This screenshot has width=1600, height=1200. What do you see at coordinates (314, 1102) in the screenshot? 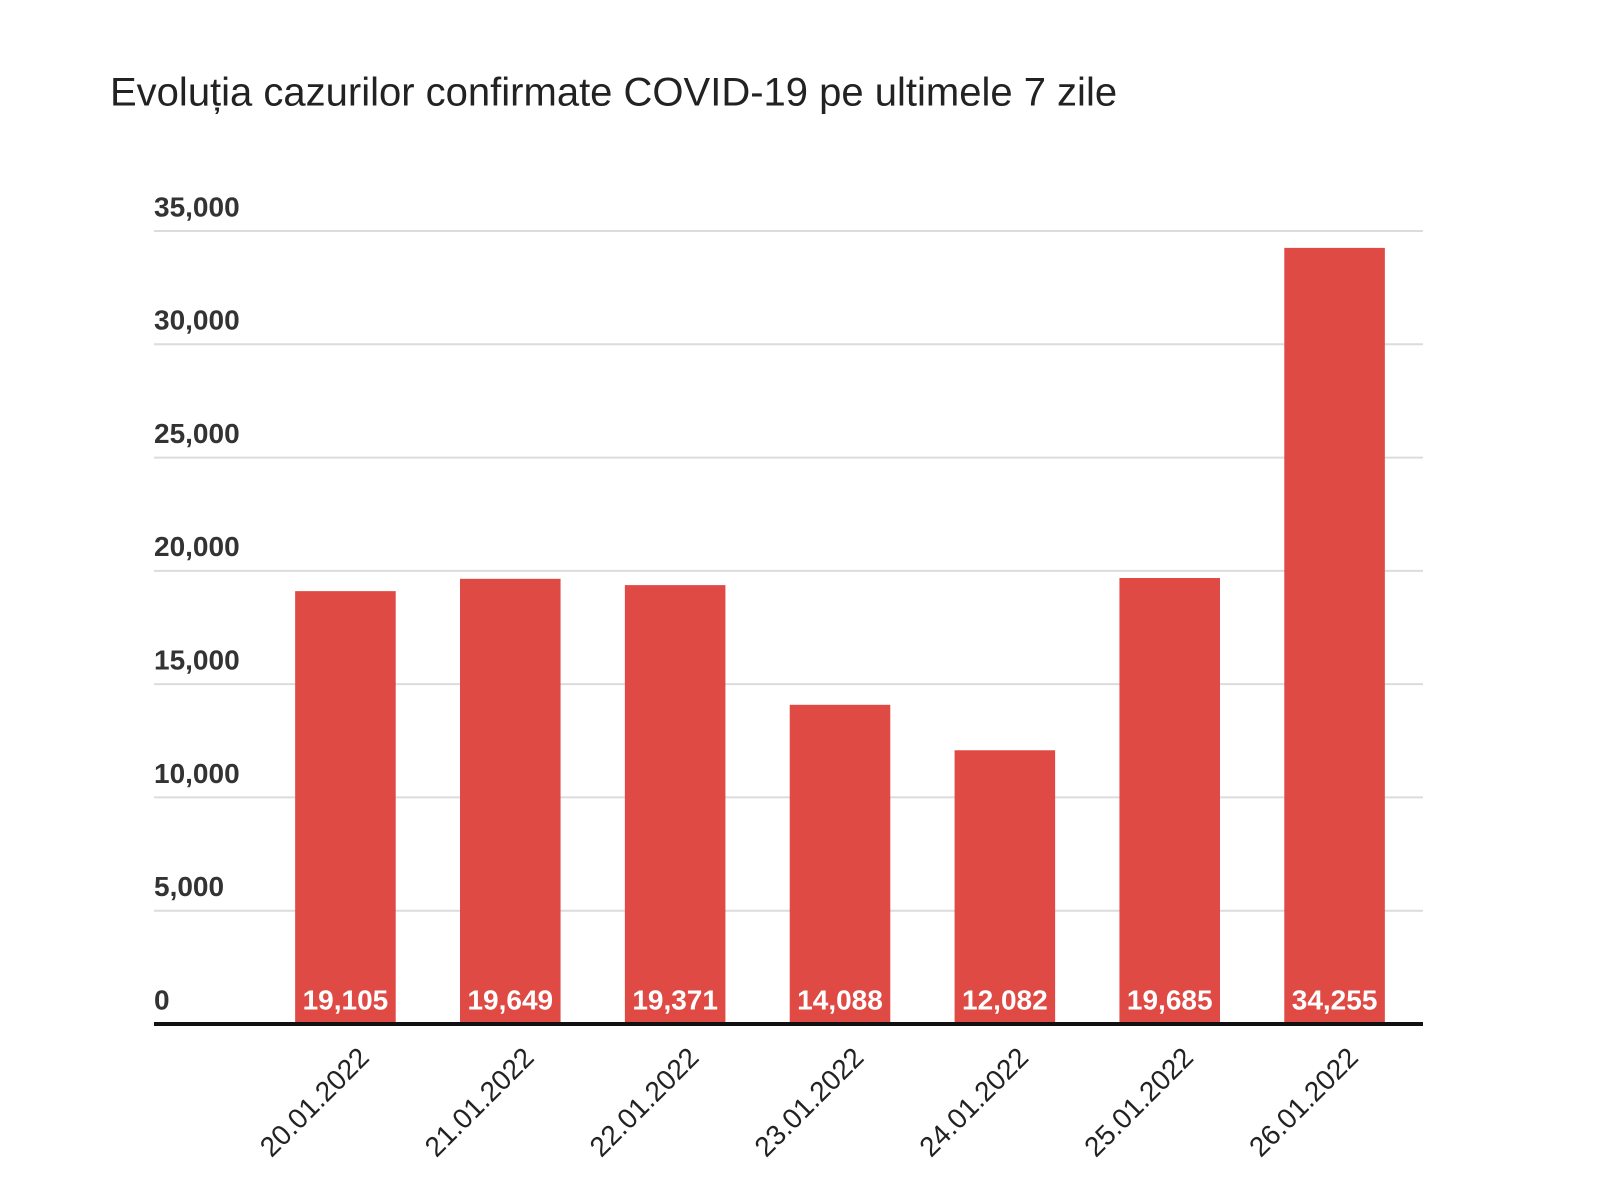
I see `x-tick-label: 20.01.2022` at bounding box center [314, 1102].